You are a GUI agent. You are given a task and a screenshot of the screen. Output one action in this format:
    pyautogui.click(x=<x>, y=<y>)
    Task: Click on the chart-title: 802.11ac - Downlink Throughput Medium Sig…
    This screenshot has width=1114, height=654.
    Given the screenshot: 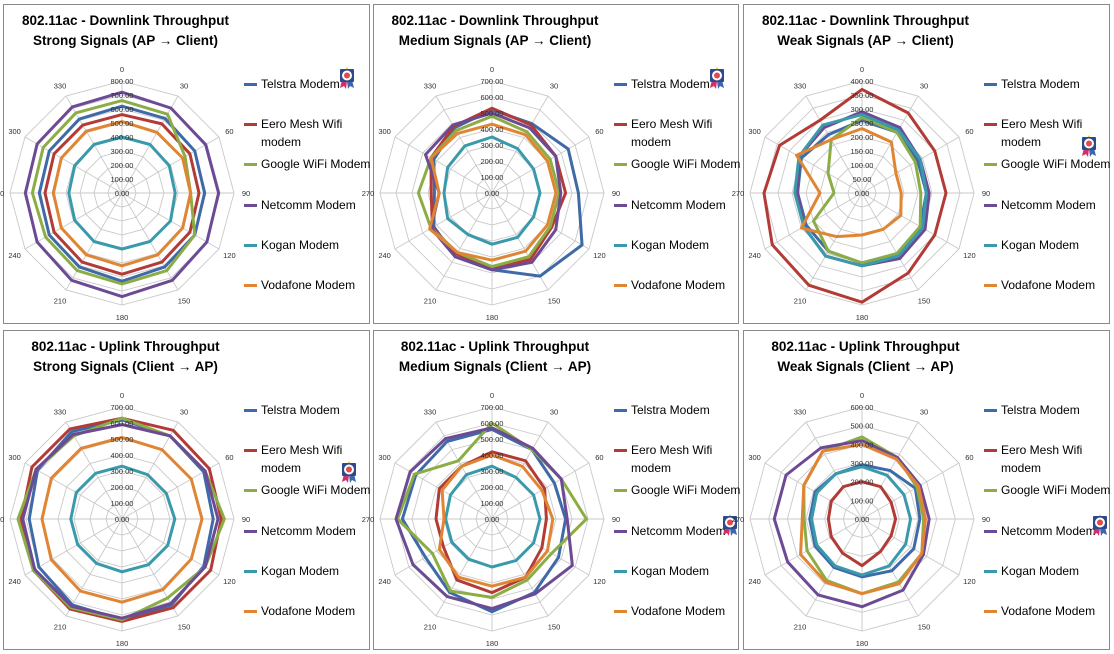 What is the action you would take?
    pyautogui.click(x=495, y=31)
    